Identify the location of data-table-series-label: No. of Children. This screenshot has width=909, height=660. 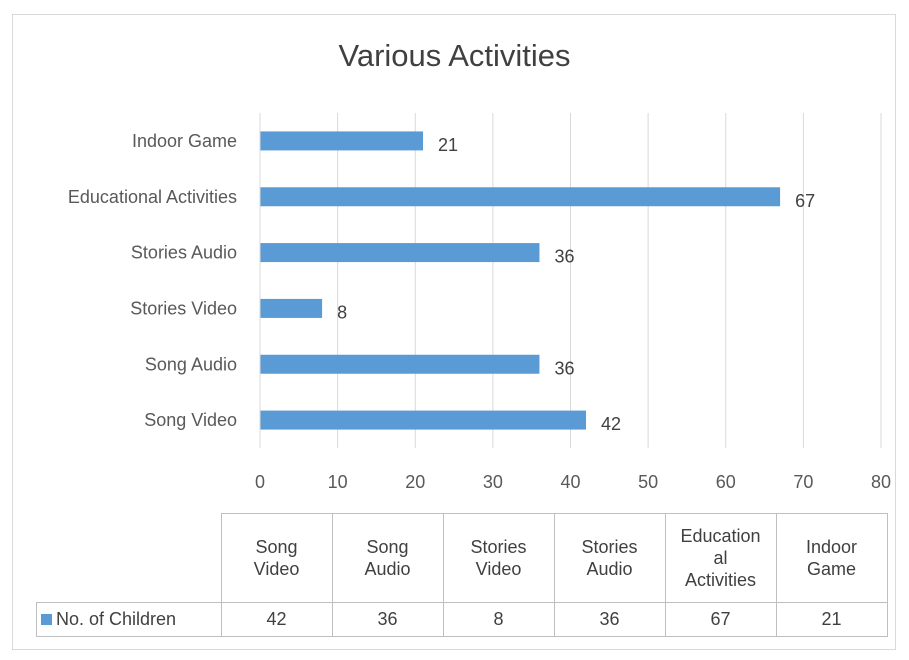
(129, 619).